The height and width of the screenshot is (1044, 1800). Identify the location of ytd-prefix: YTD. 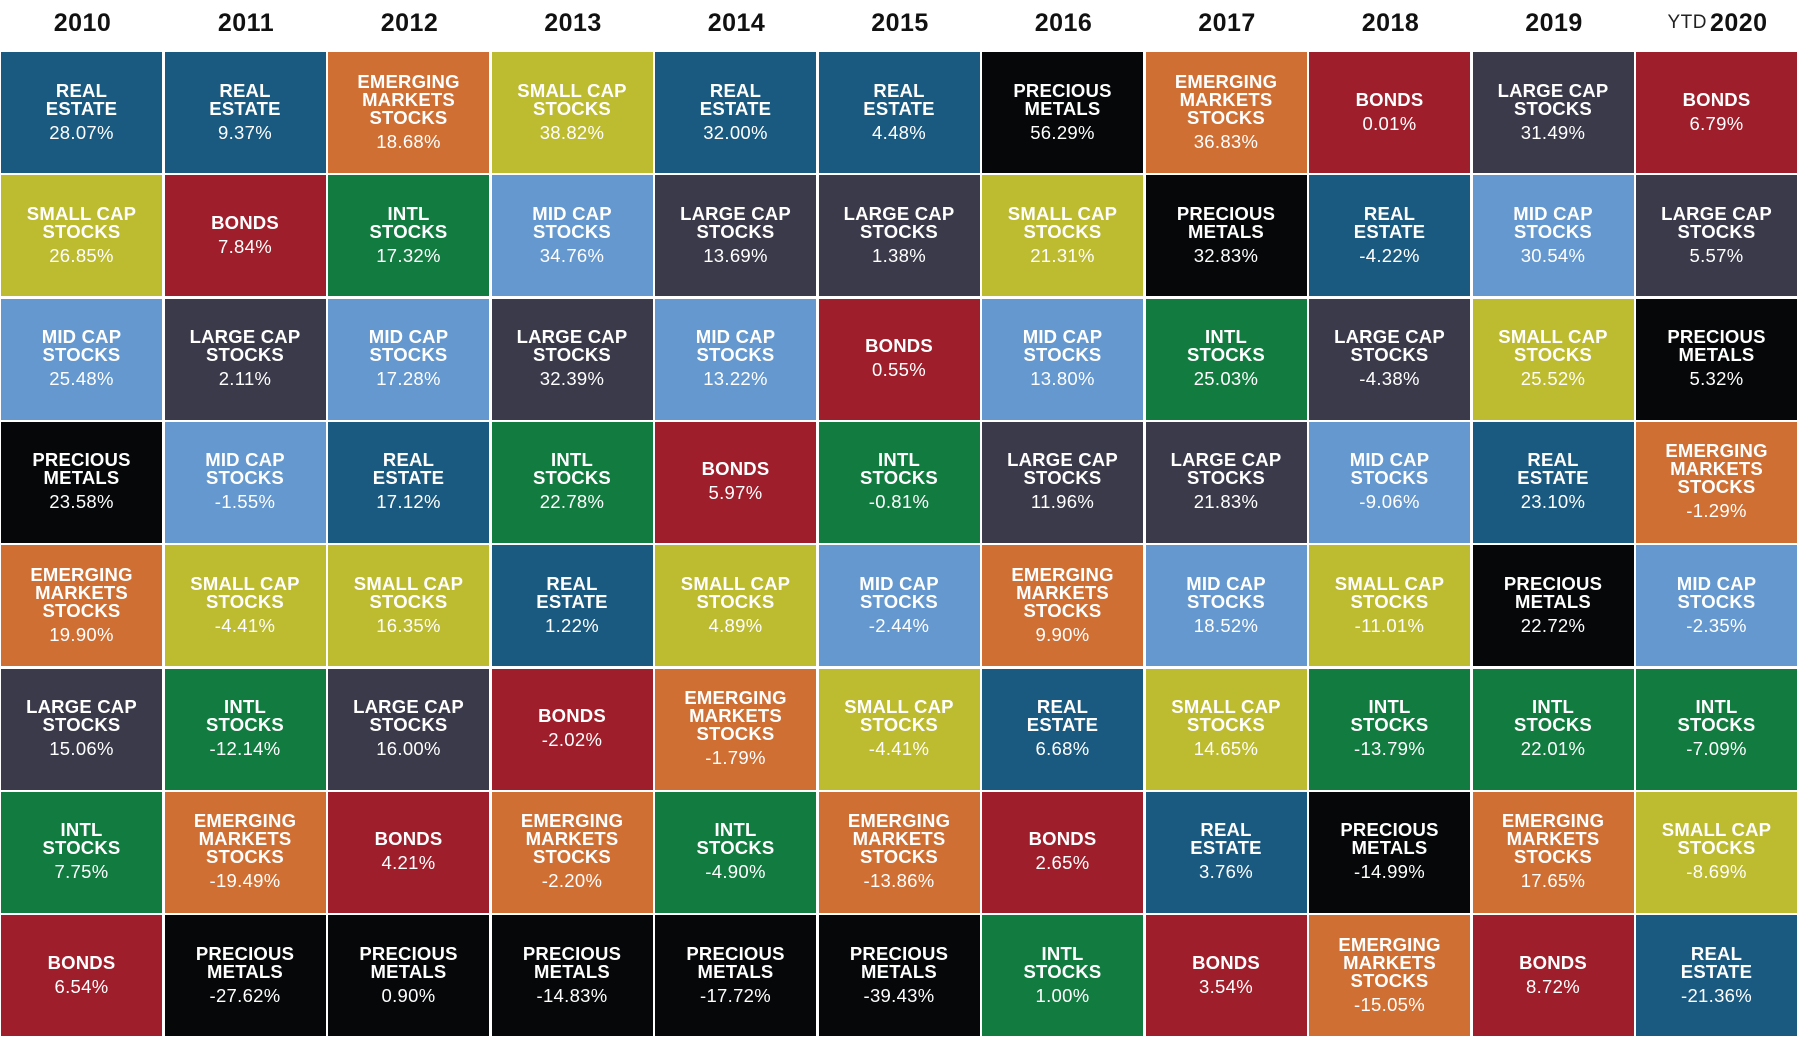
(1687, 22).